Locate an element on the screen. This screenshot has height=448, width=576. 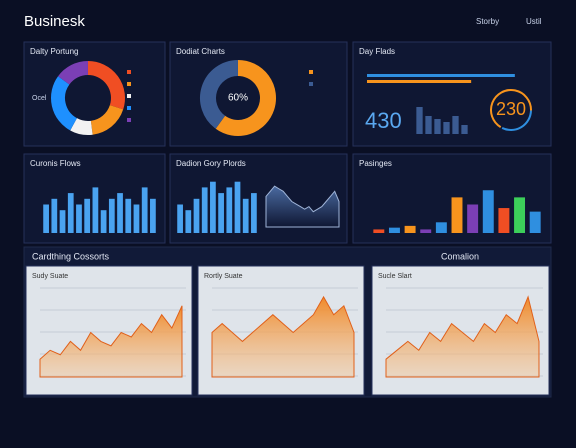
kpi-number: 430 is located at coordinates (383, 120).